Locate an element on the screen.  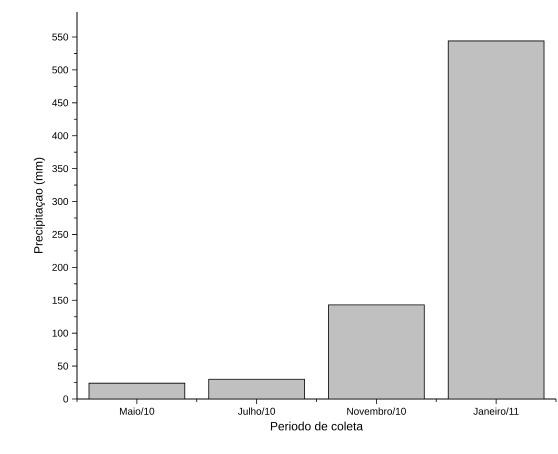
y-axis-title: Precipitaçao (mm) is located at coordinates (40, 205).